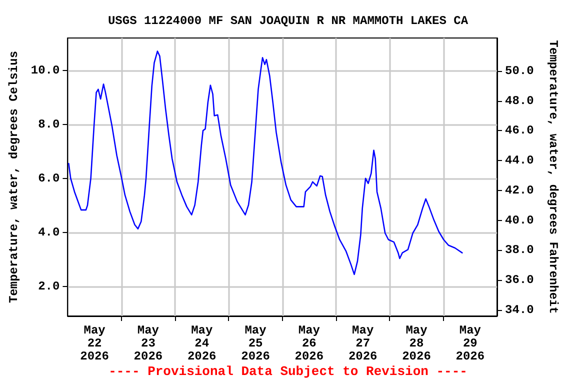  I want to click on y-tick-label: 6.0, so click(49, 178).